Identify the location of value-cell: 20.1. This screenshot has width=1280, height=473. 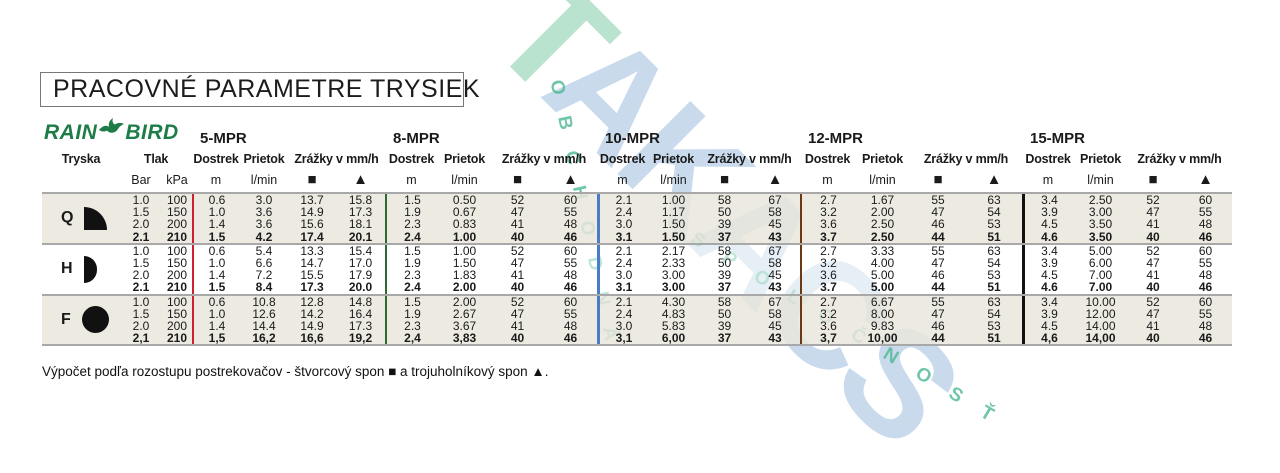
(360, 236).